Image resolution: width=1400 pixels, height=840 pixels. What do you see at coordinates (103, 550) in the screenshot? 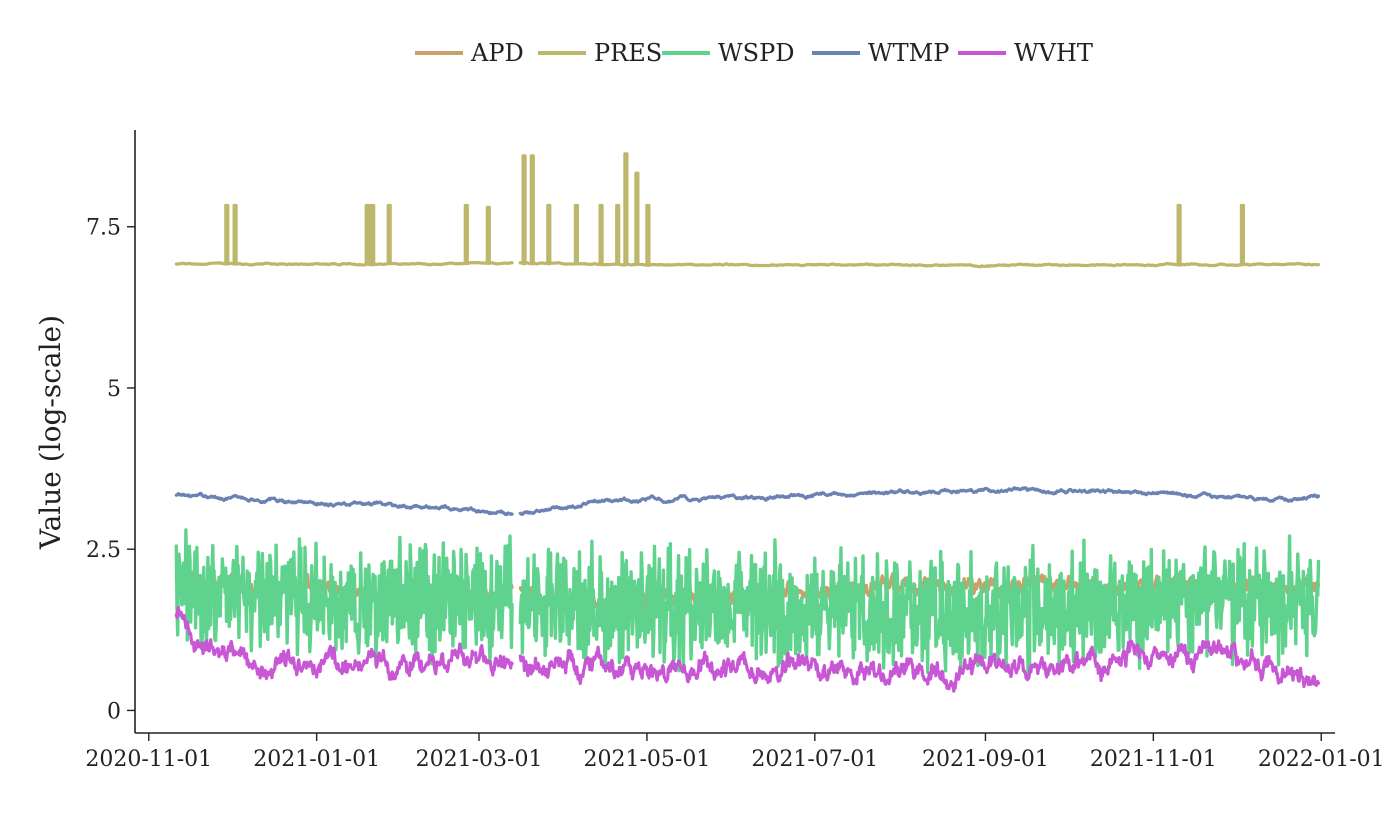
I see `y-tick-label: 2.5` at bounding box center [103, 550].